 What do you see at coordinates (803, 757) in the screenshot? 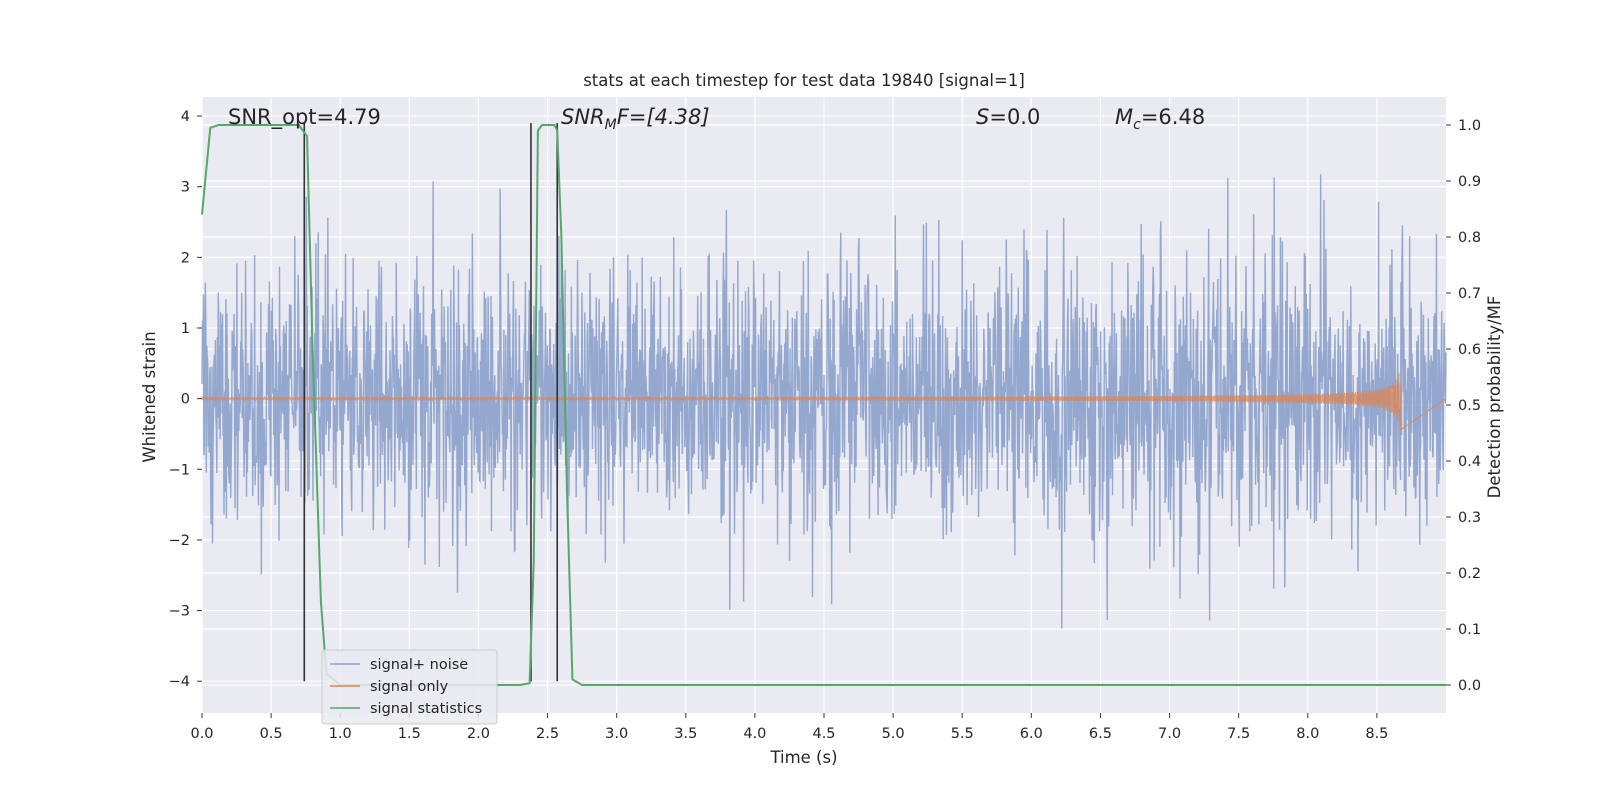
I see `x-axis-label: Time (s)` at bounding box center [803, 757].